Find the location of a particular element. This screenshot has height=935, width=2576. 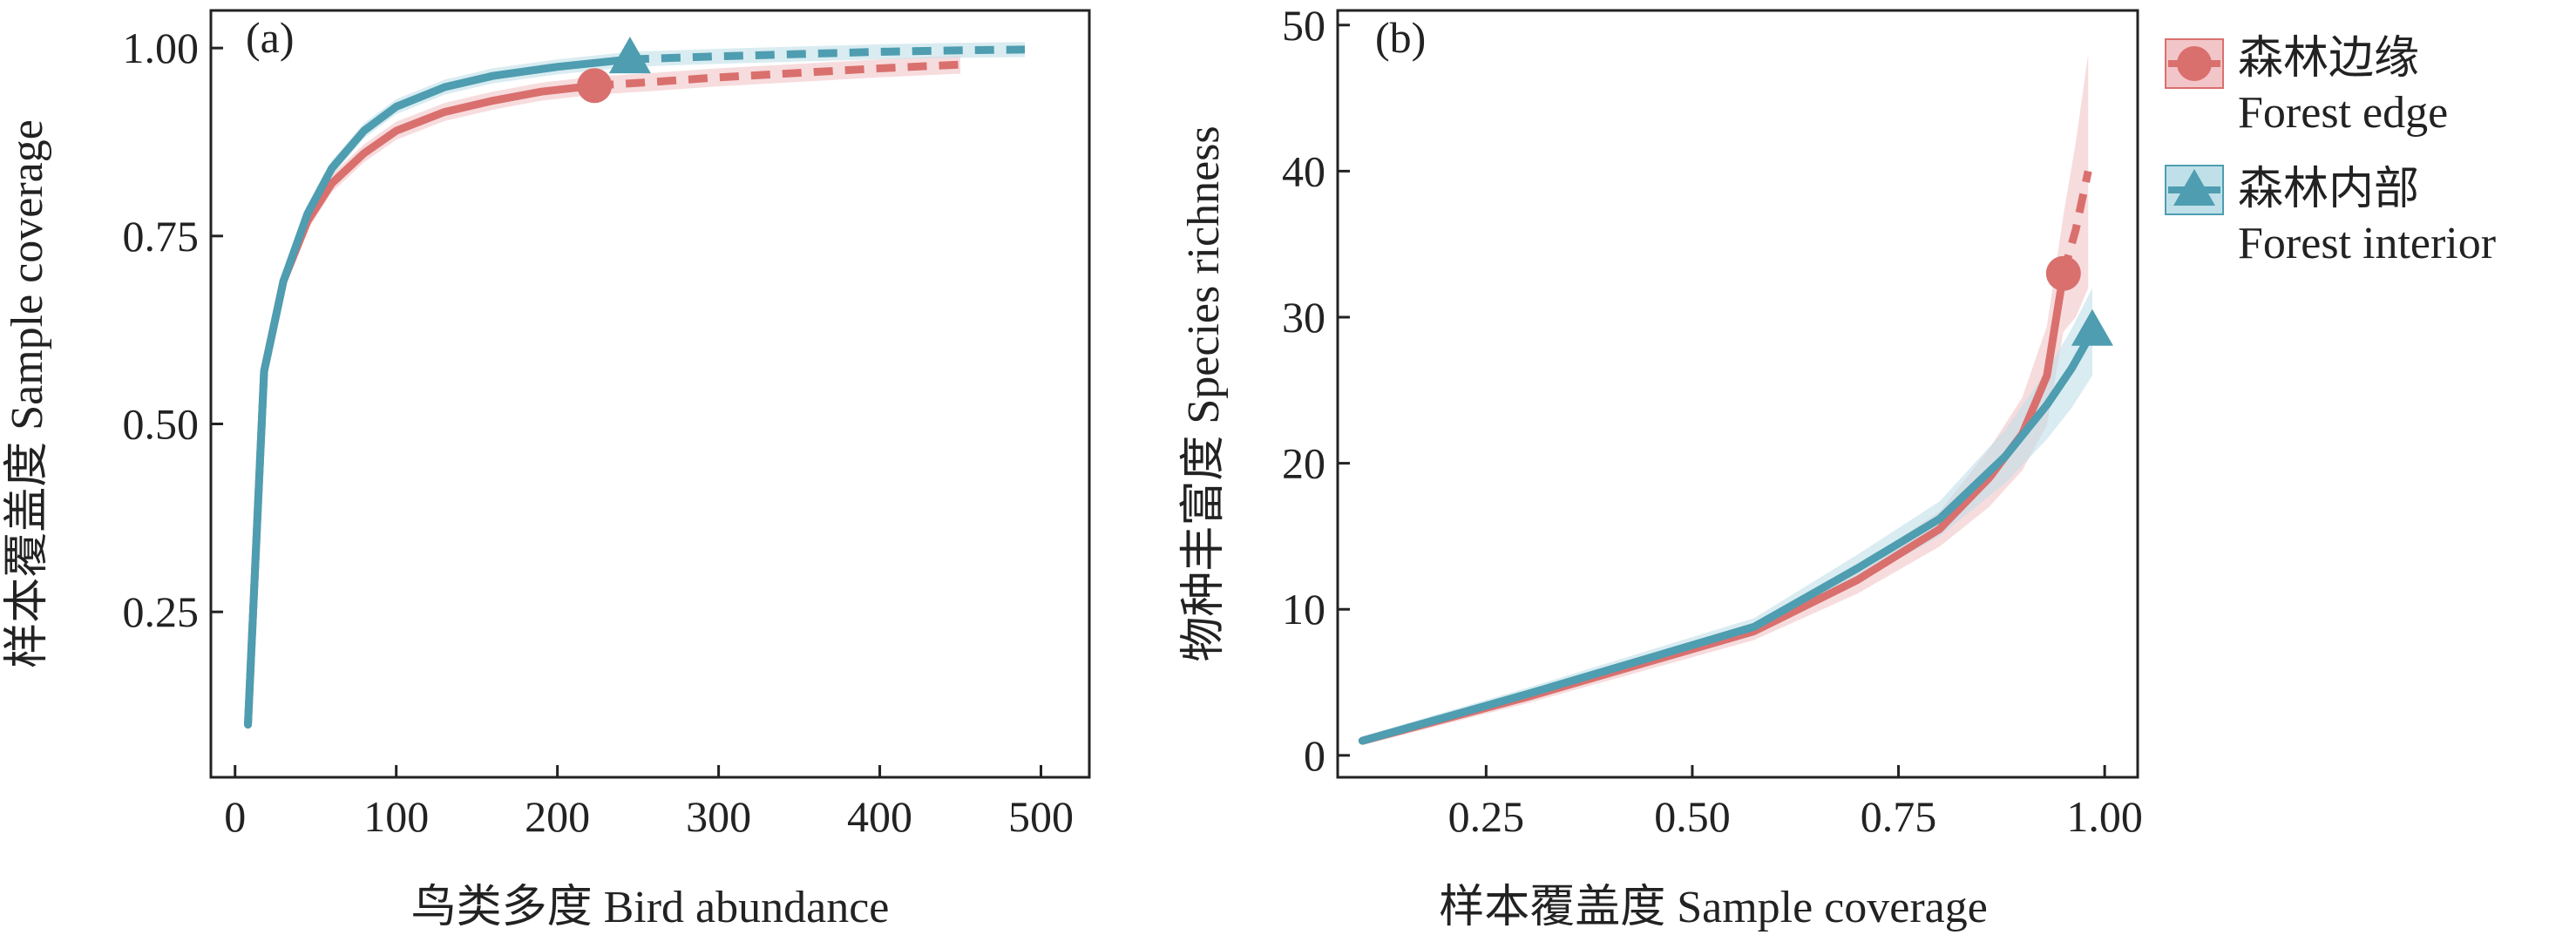

x-tick-label: 200 is located at coordinates (558, 817).